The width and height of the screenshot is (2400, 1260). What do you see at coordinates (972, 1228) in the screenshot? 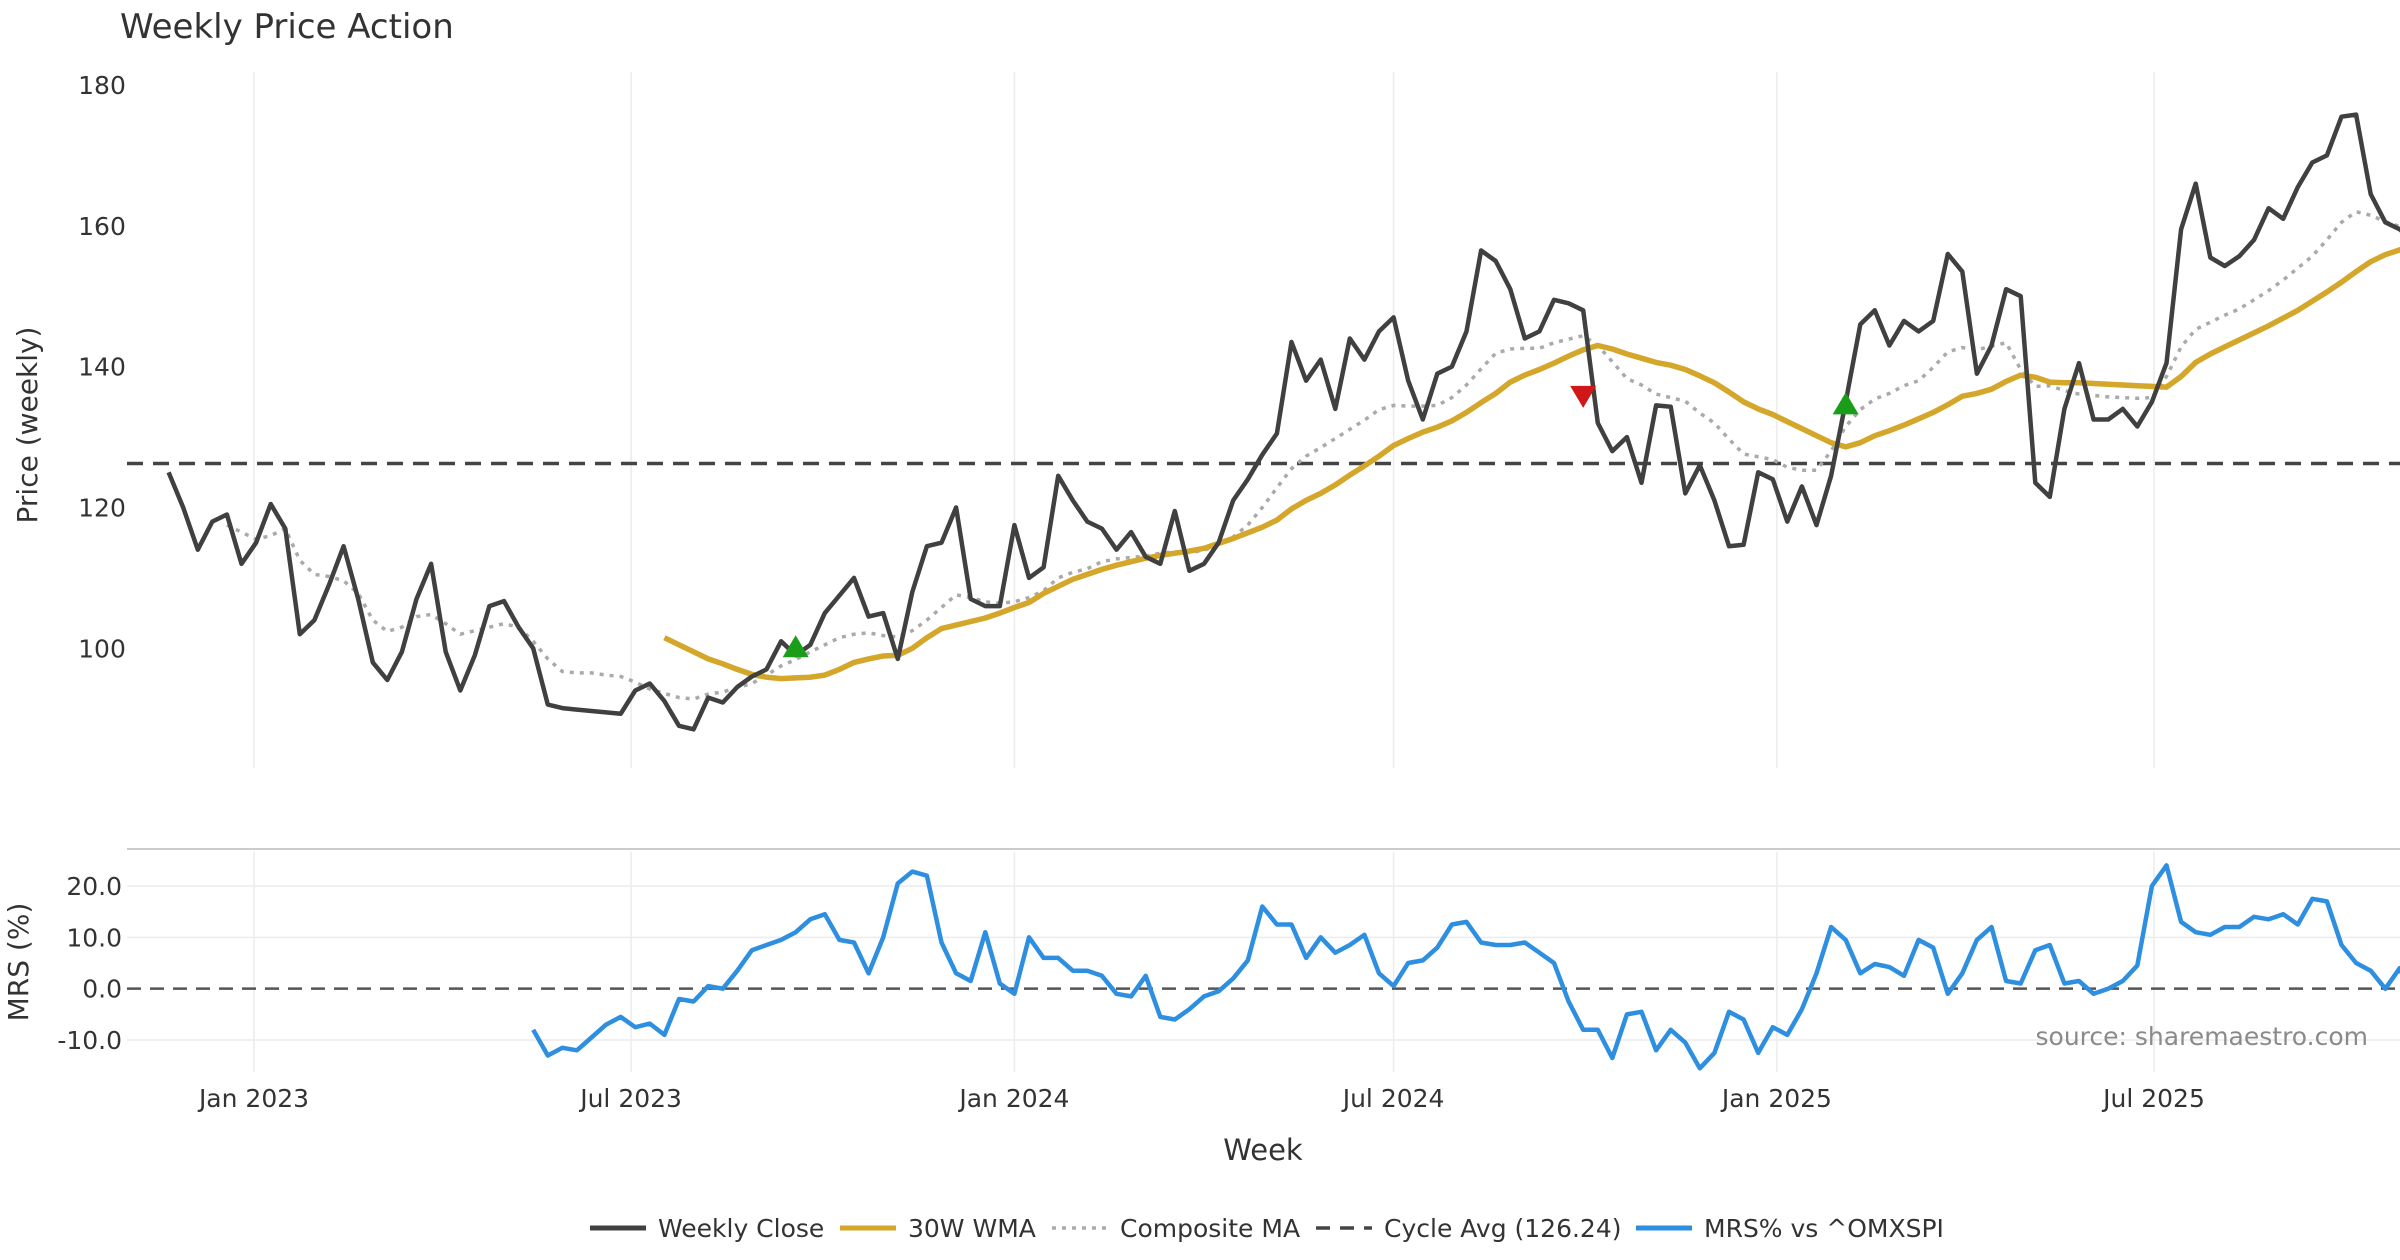
I see `legend-label: 30W WMA` at bounding box center [972, 1228].